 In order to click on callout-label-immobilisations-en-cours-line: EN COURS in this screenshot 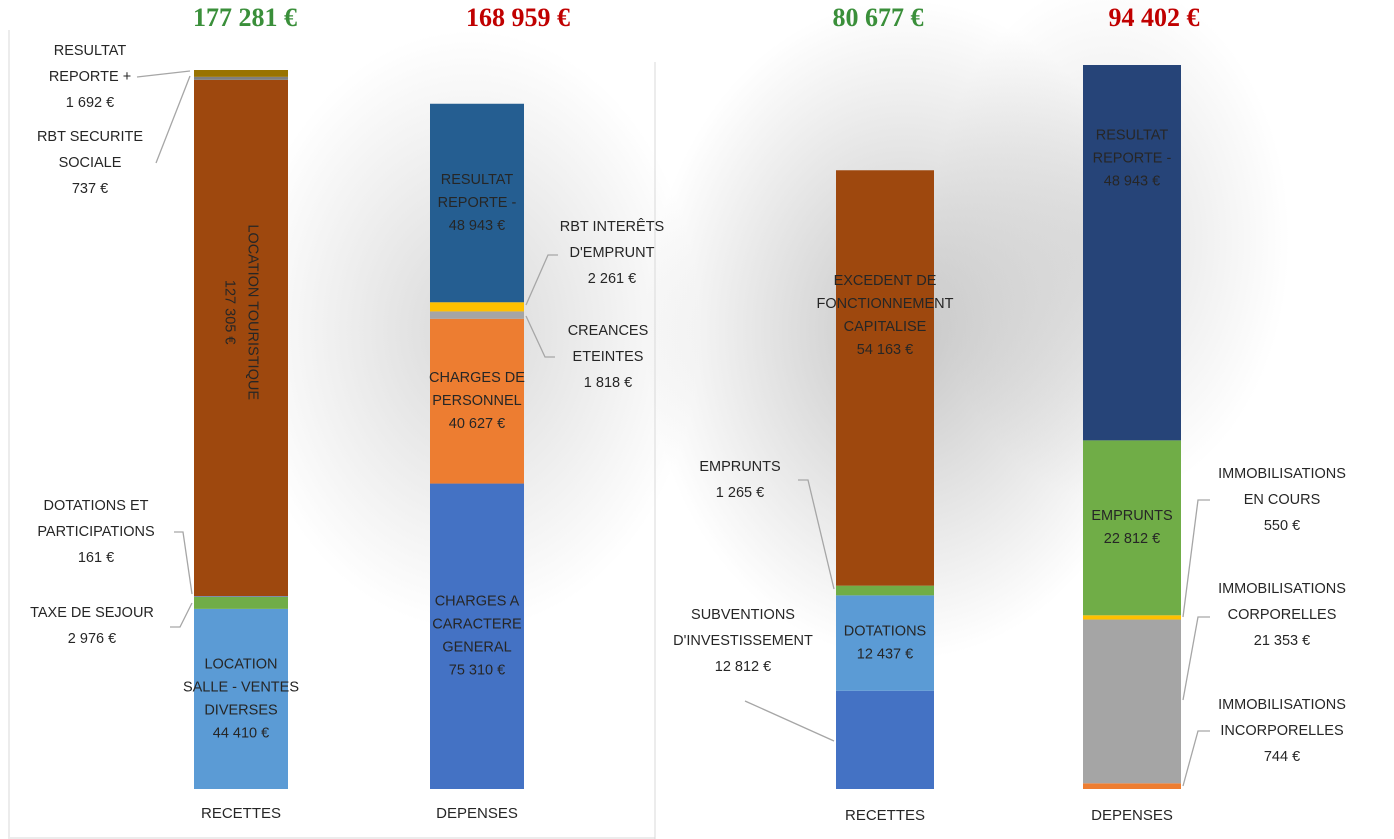, I will do `click(1282, 500)`.